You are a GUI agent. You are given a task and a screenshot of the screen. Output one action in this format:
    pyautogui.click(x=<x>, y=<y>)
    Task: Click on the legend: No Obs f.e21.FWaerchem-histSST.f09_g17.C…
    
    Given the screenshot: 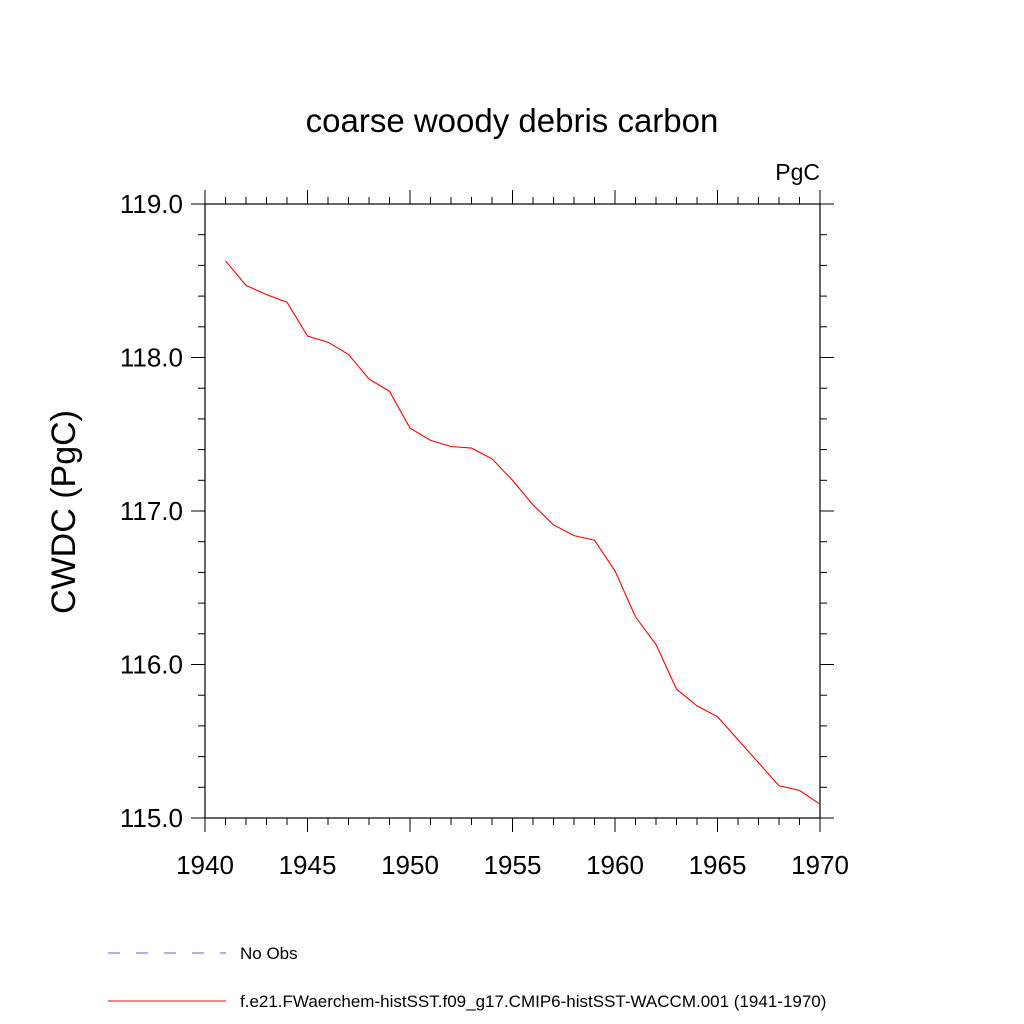 What is the action you would take?
    pyautogui.click(x=467, y=977)
    